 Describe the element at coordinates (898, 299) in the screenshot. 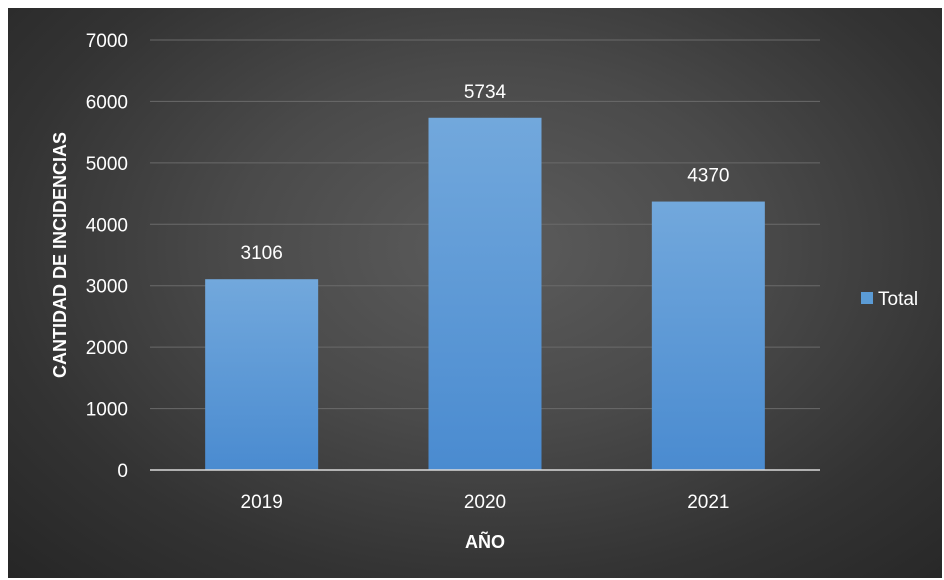

I see `legend-label: Total` at that location.